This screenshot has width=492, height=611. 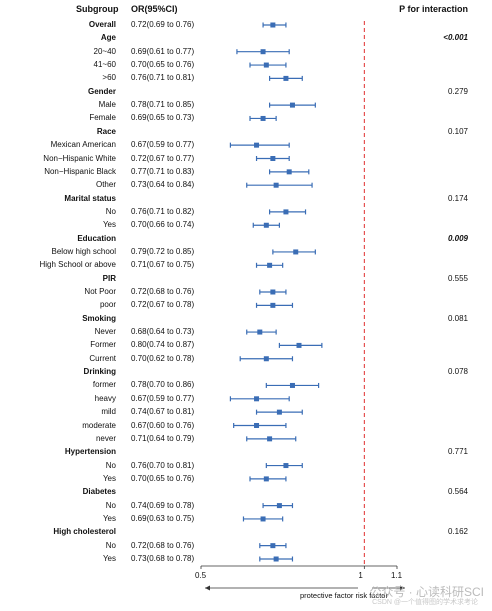 I want to click on header-or: OR(95%CI), so click(x=154, y=9).